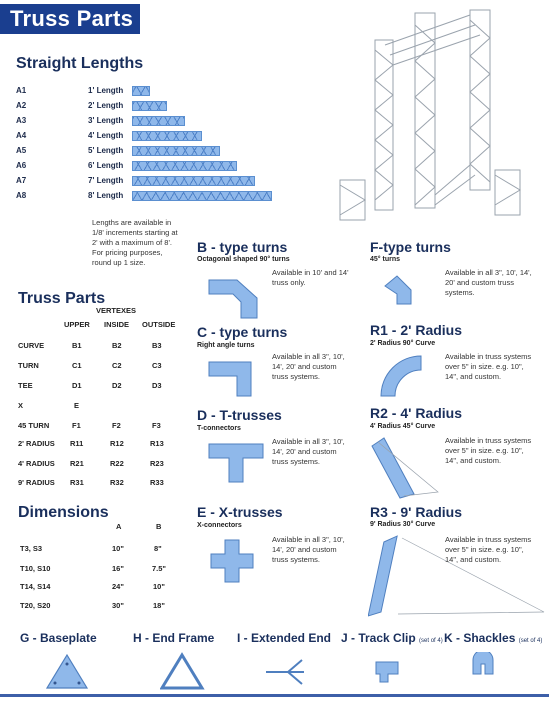  Describe the element at coordinates (106, 105) in the screenshot. I see `length-label: 2' Length` at that location.